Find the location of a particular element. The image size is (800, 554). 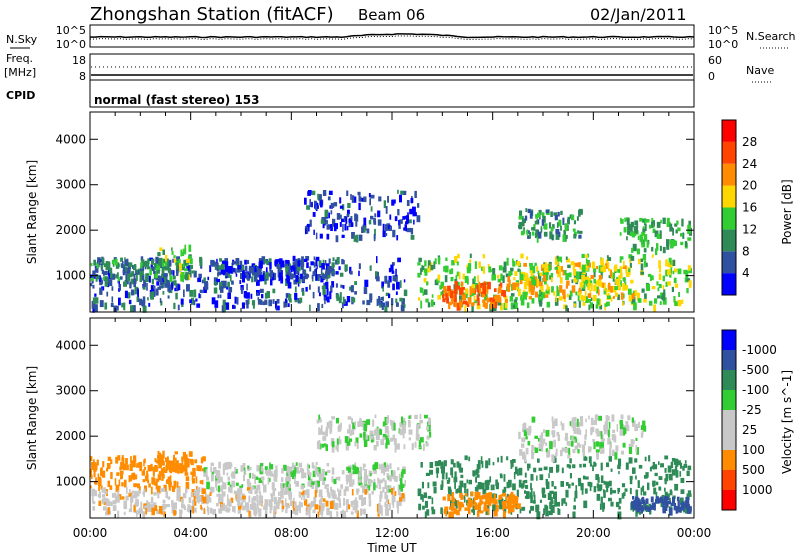

colorbar-segment is located at coordinates (729, 262).